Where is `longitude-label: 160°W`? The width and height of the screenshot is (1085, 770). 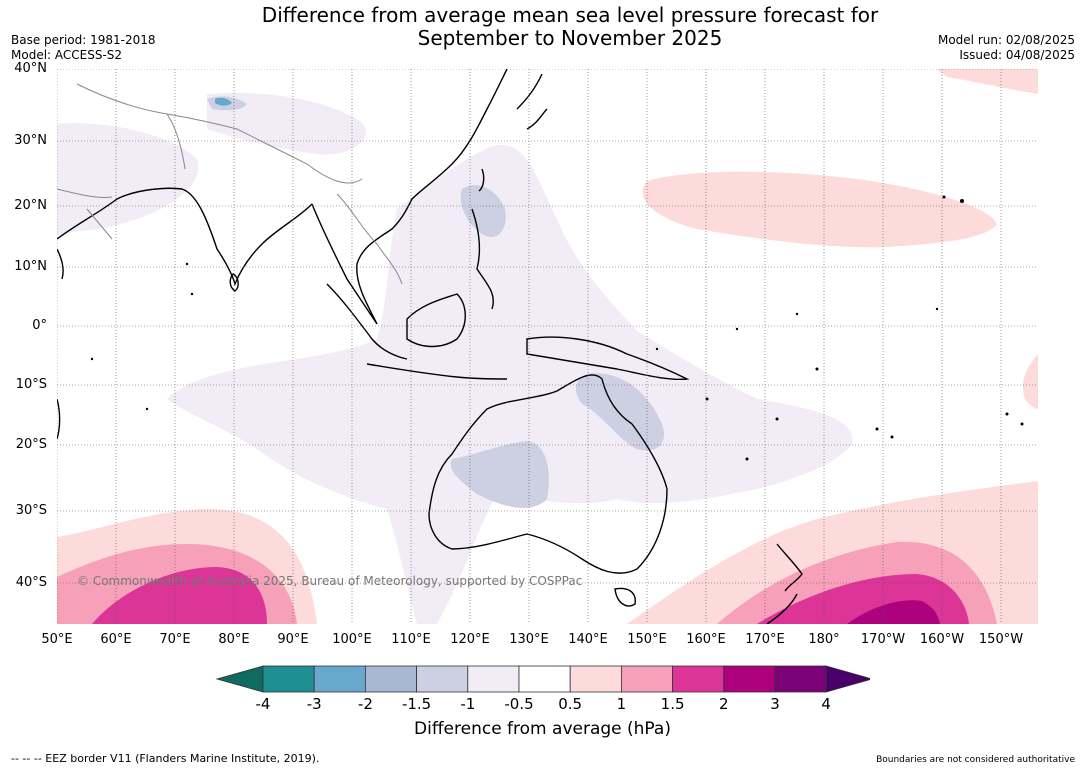 longitude-label: 160°W is located at coordinates (942, 639).